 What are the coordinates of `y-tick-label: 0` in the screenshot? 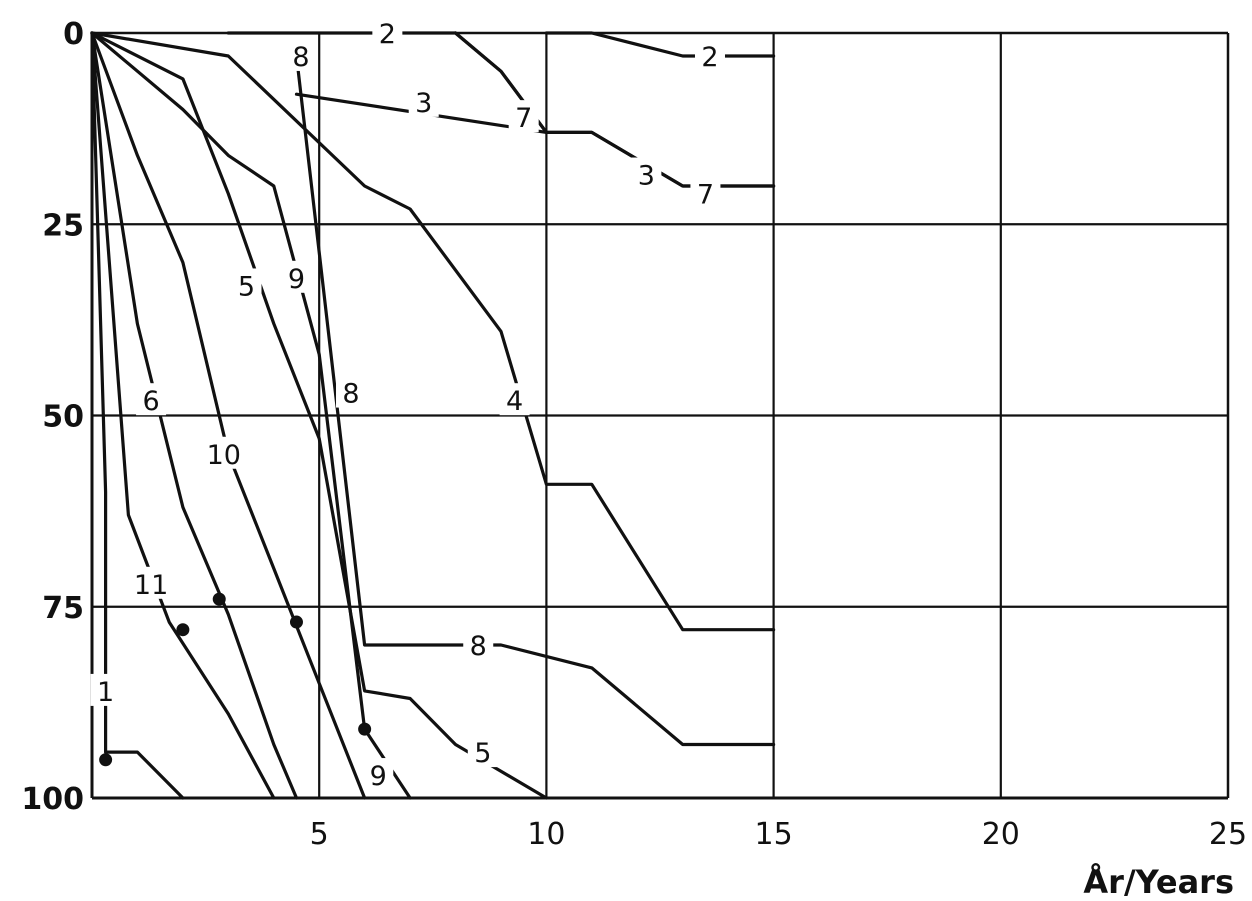 It's located at (73, 34).